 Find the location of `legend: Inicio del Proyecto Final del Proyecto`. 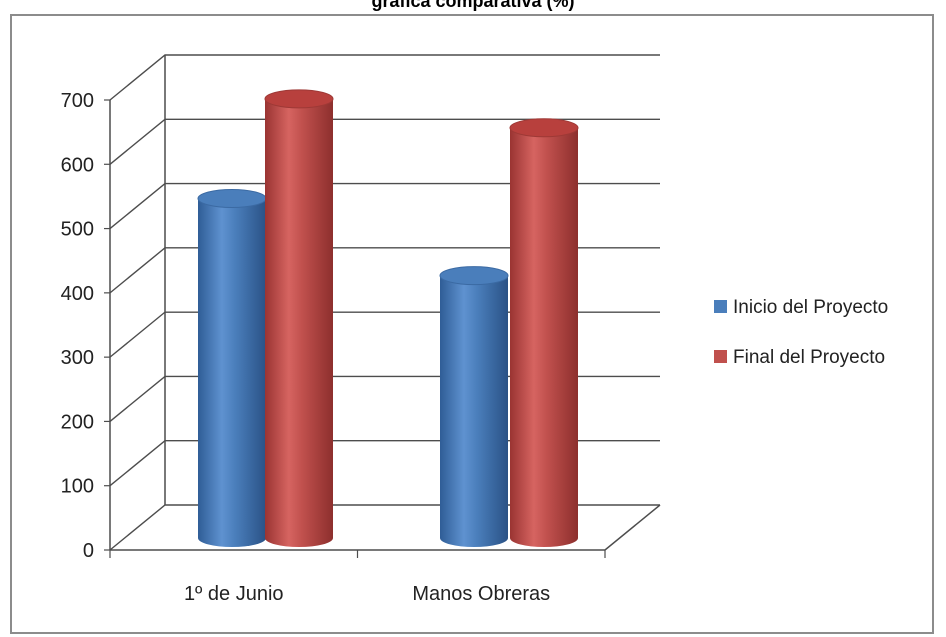

legend: Inicio del Proyecto Final del Proyecto is located at coordinates (801, 332).